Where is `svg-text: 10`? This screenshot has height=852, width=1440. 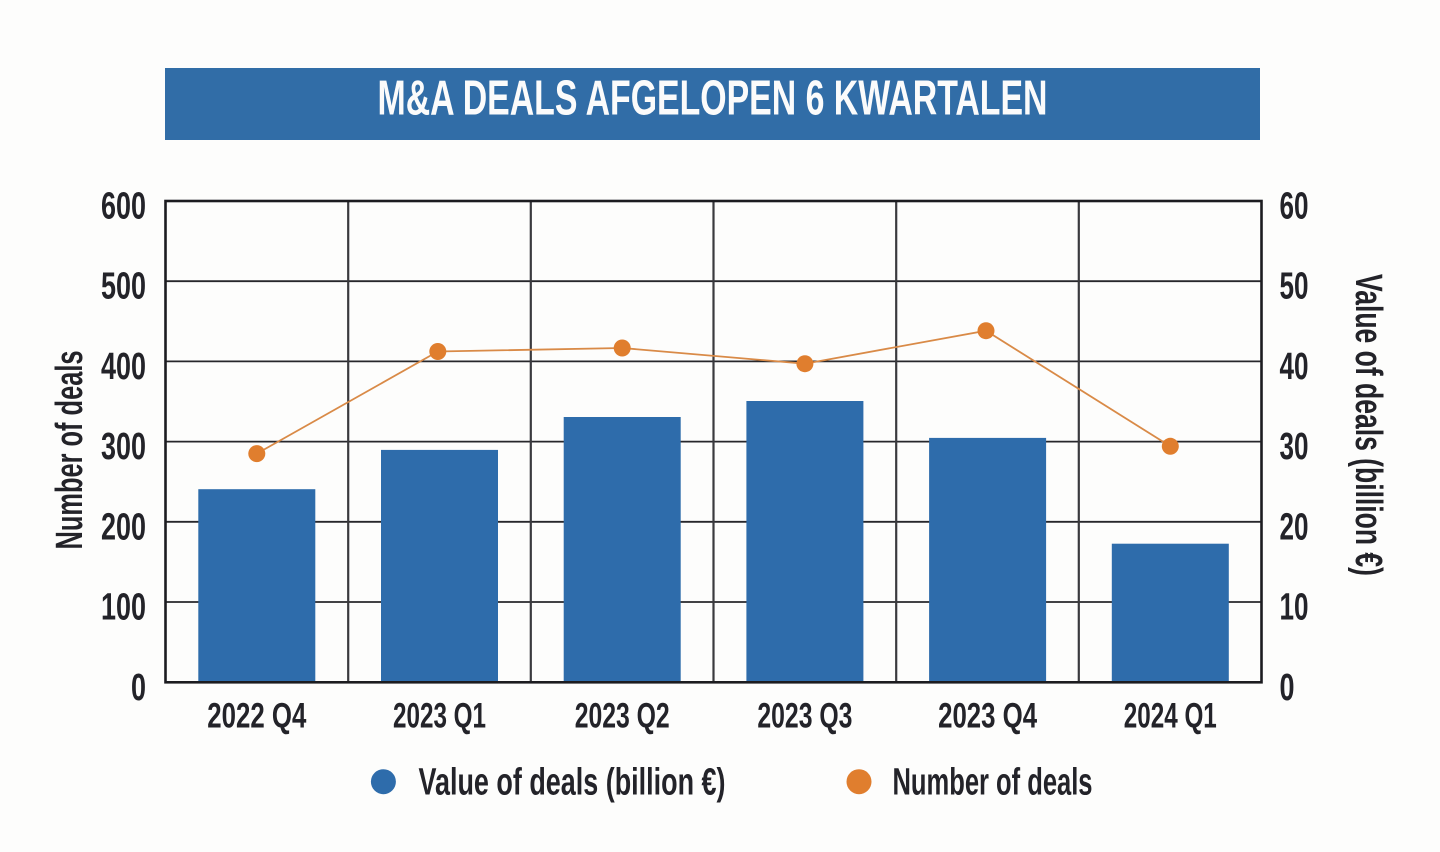
svg-text: 10 is located at coordinates (1294, 608).